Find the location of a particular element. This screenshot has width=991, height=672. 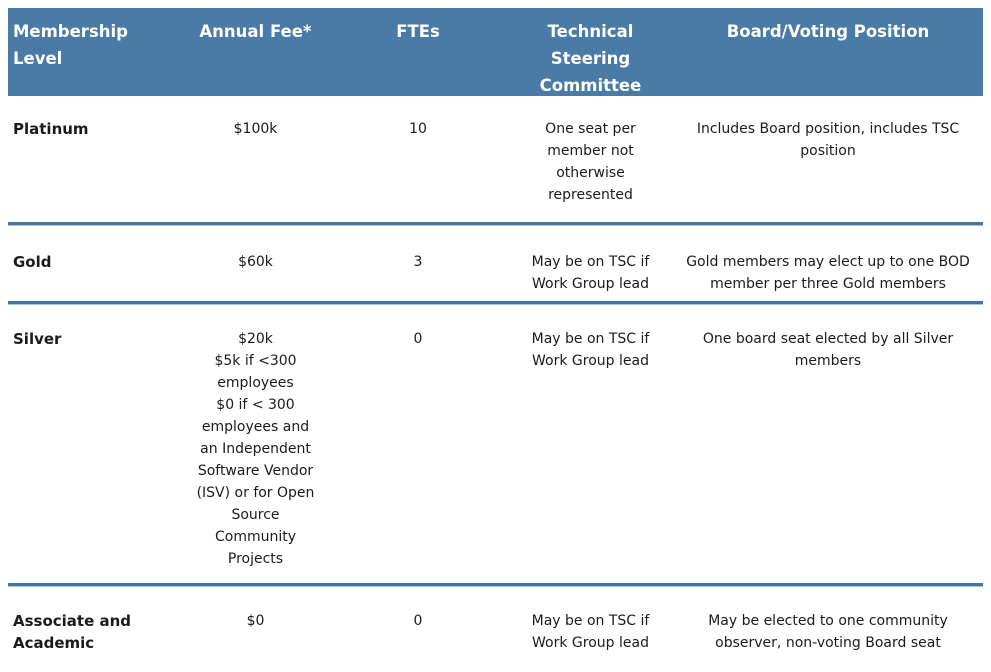

header-label: Technical Steering Committee is located at coordinates (590, 58).